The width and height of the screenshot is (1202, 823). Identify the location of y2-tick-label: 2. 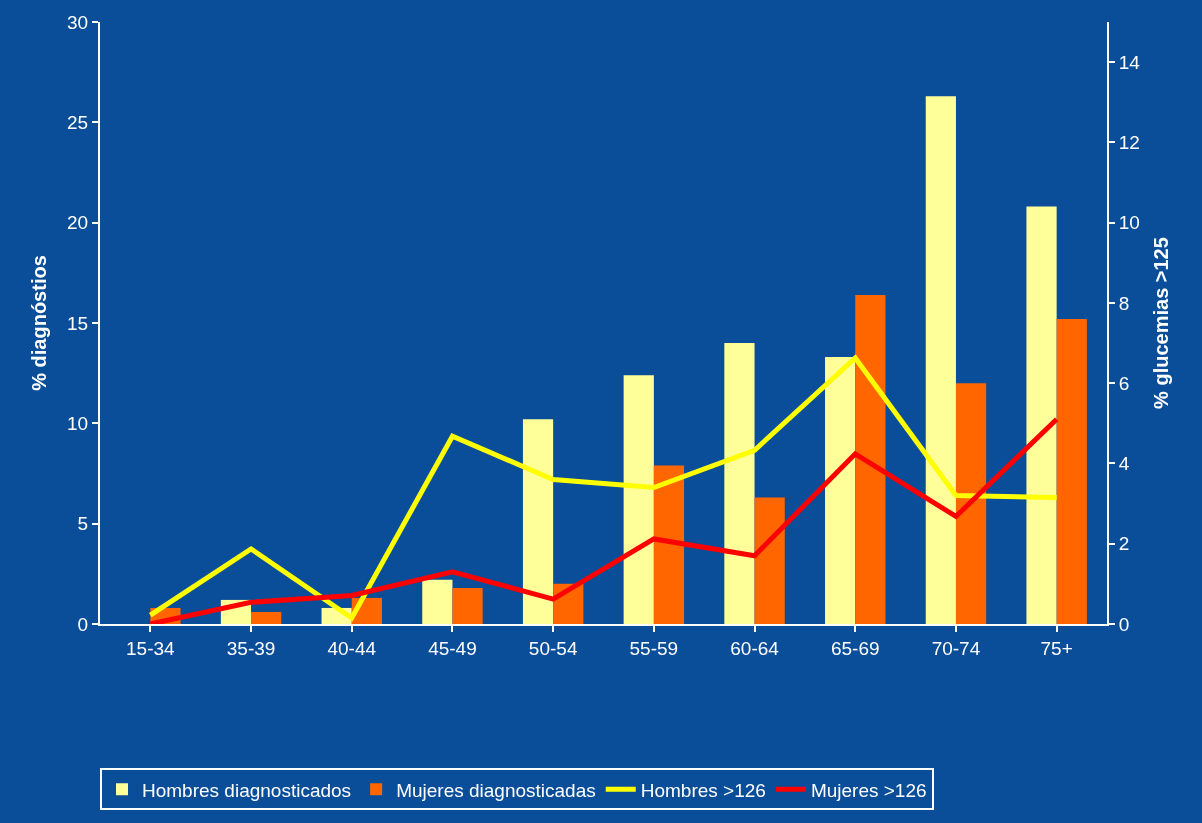
(1124, 544).